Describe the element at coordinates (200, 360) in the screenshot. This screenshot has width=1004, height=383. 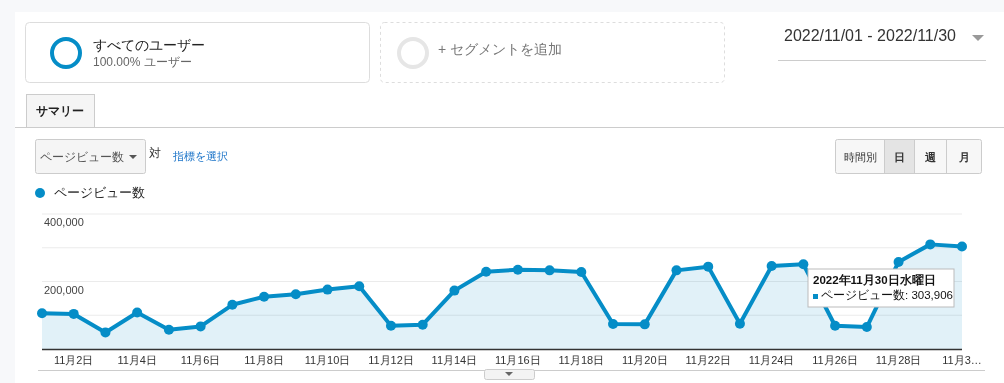
I see `x-tick-label: 11月6日` at that location.